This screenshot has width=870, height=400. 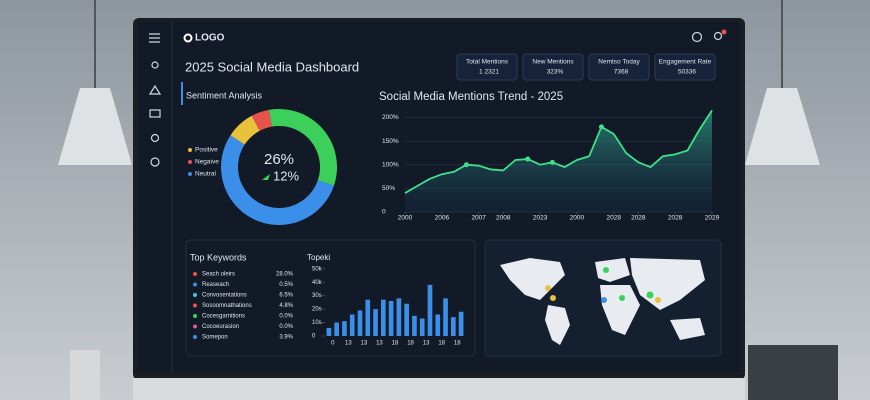 I want to click on keyword-value: 28.0%, so click(x=285, y=275).